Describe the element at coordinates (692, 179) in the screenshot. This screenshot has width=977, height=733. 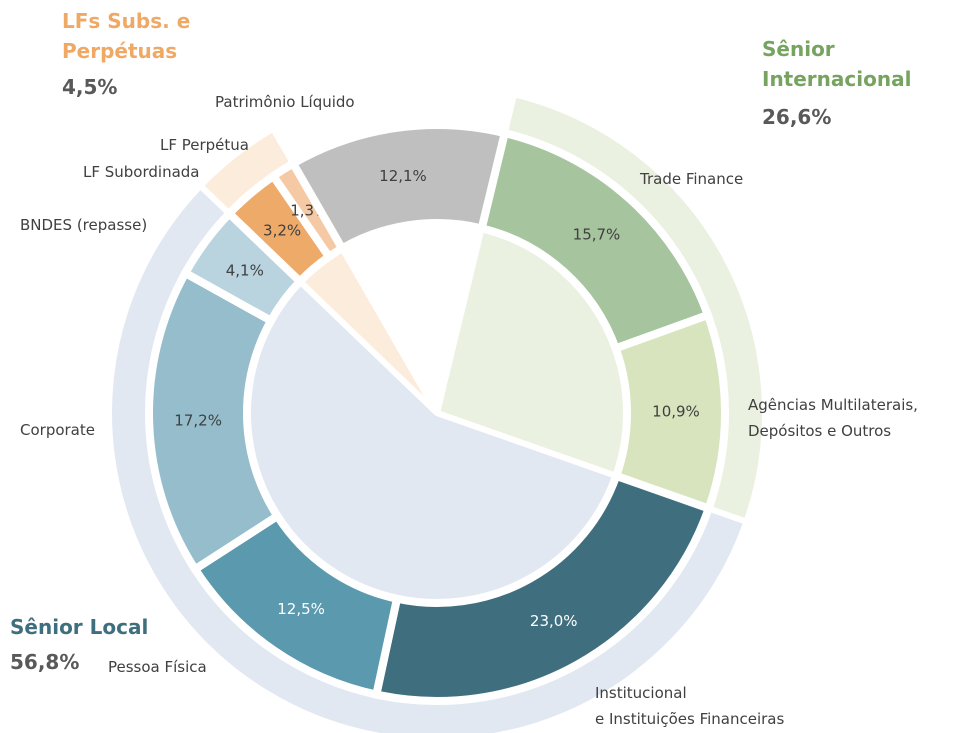
I see `segment-name: Trade Finance` at that location.